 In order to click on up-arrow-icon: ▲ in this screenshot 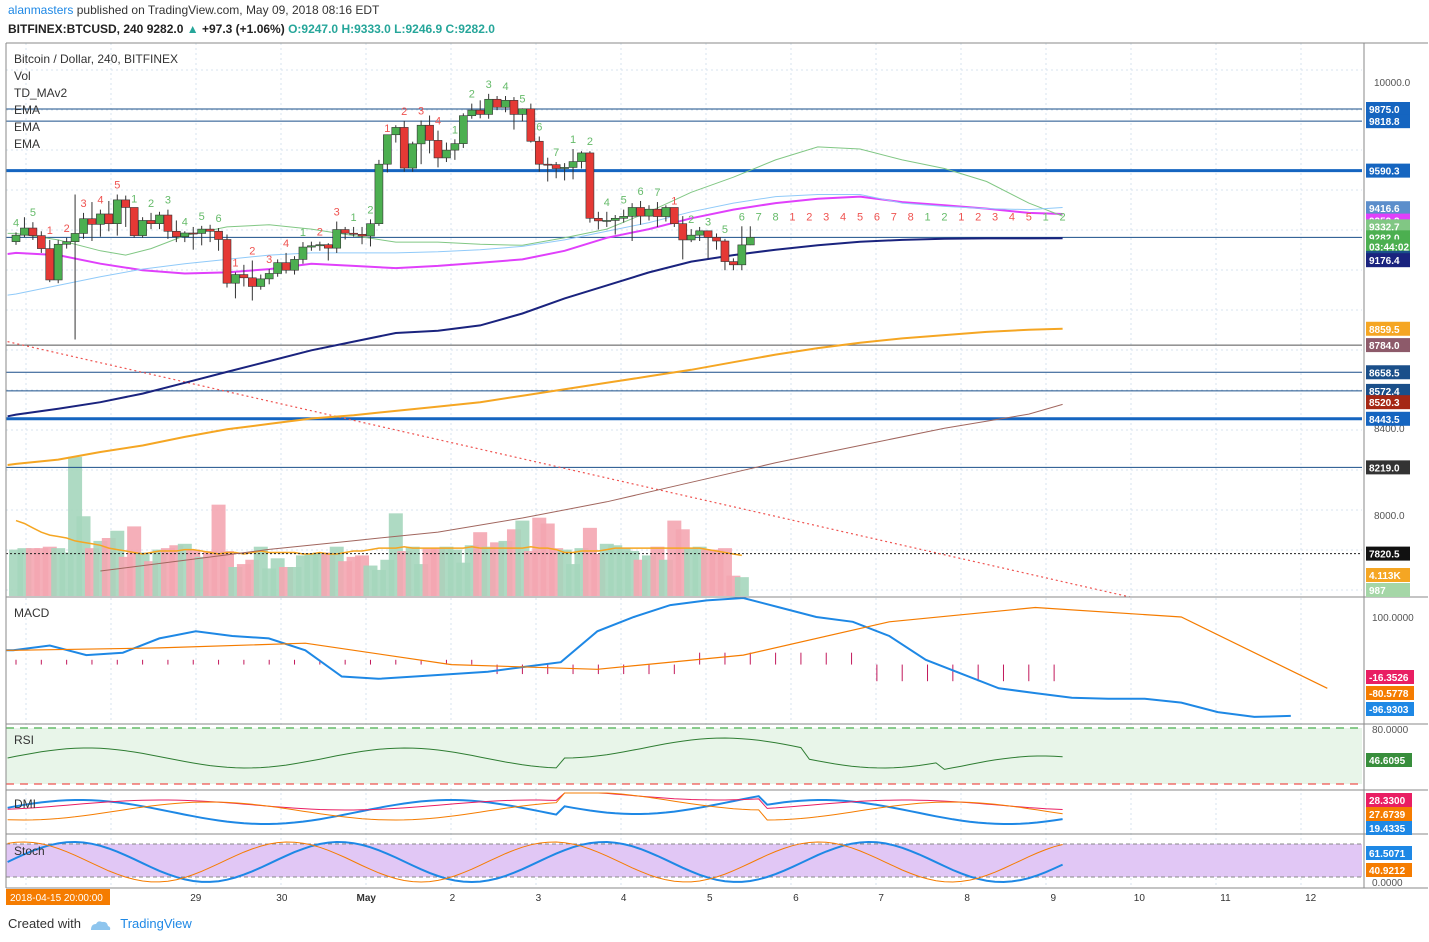, I will do `click(192, 29)`.